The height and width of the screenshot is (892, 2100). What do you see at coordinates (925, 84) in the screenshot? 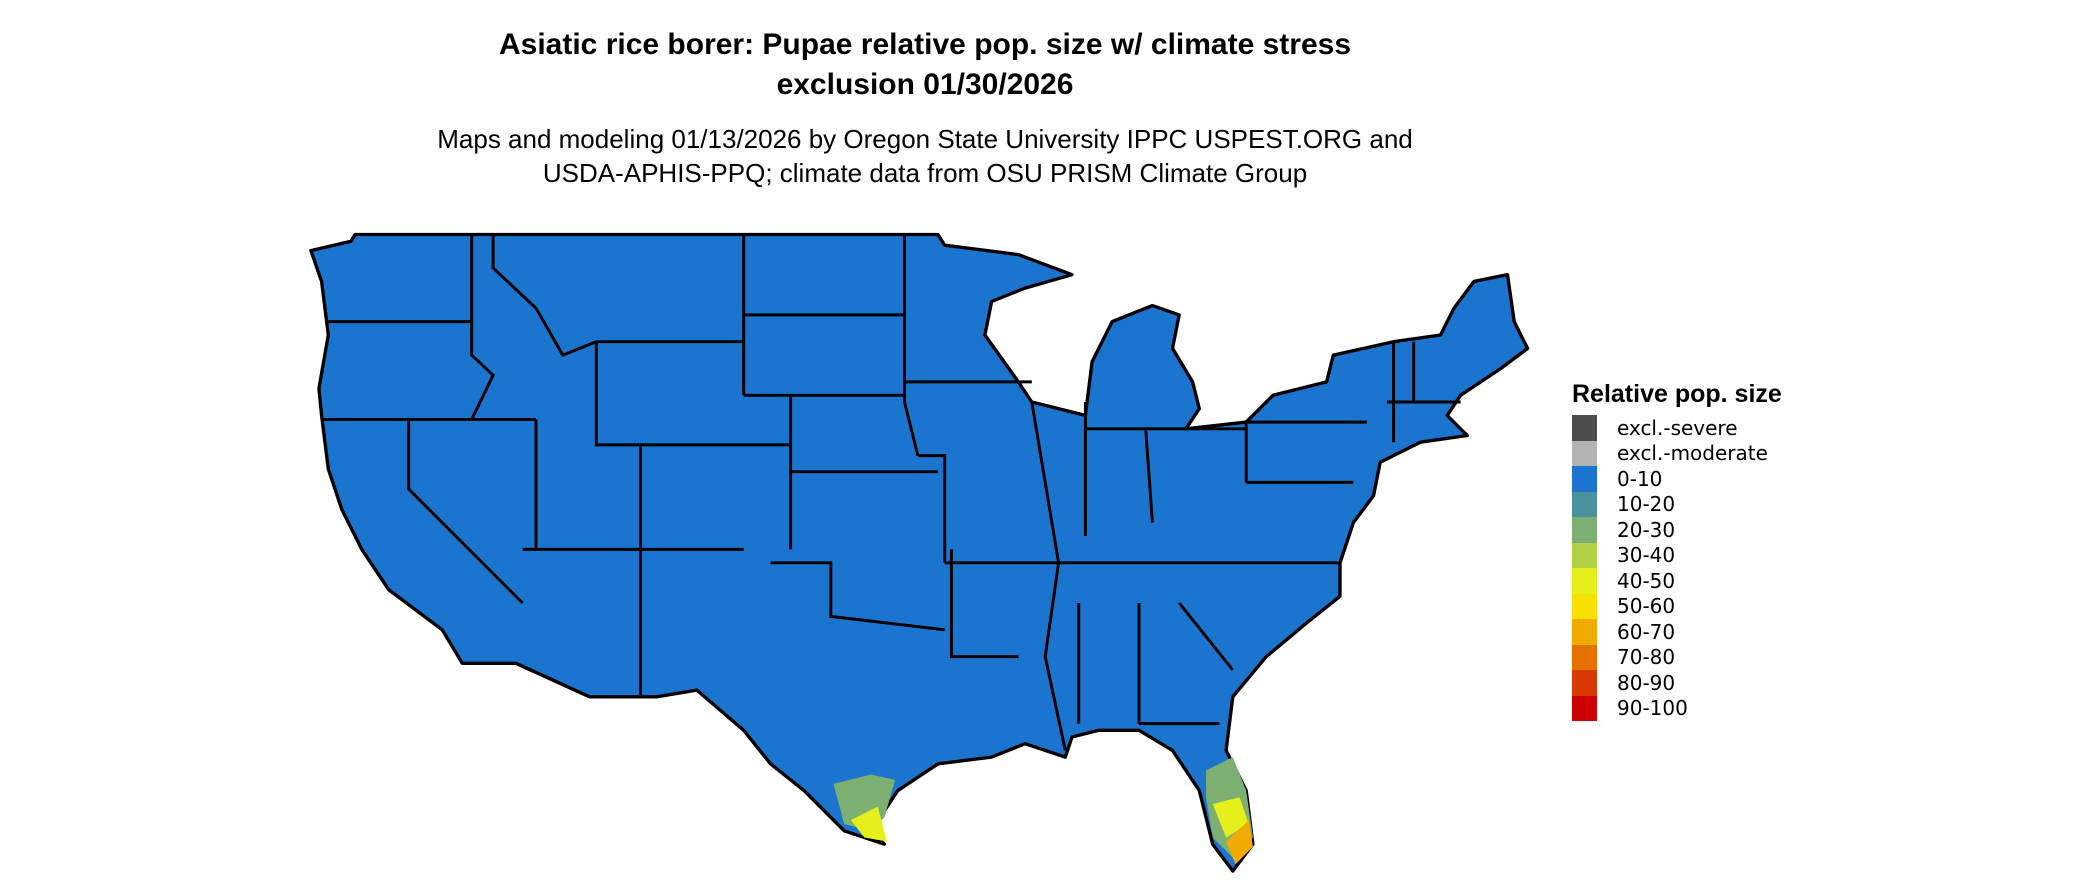
I see `map-title-line2: exclusion 01/30/2026` at bounding box center [925, 84].